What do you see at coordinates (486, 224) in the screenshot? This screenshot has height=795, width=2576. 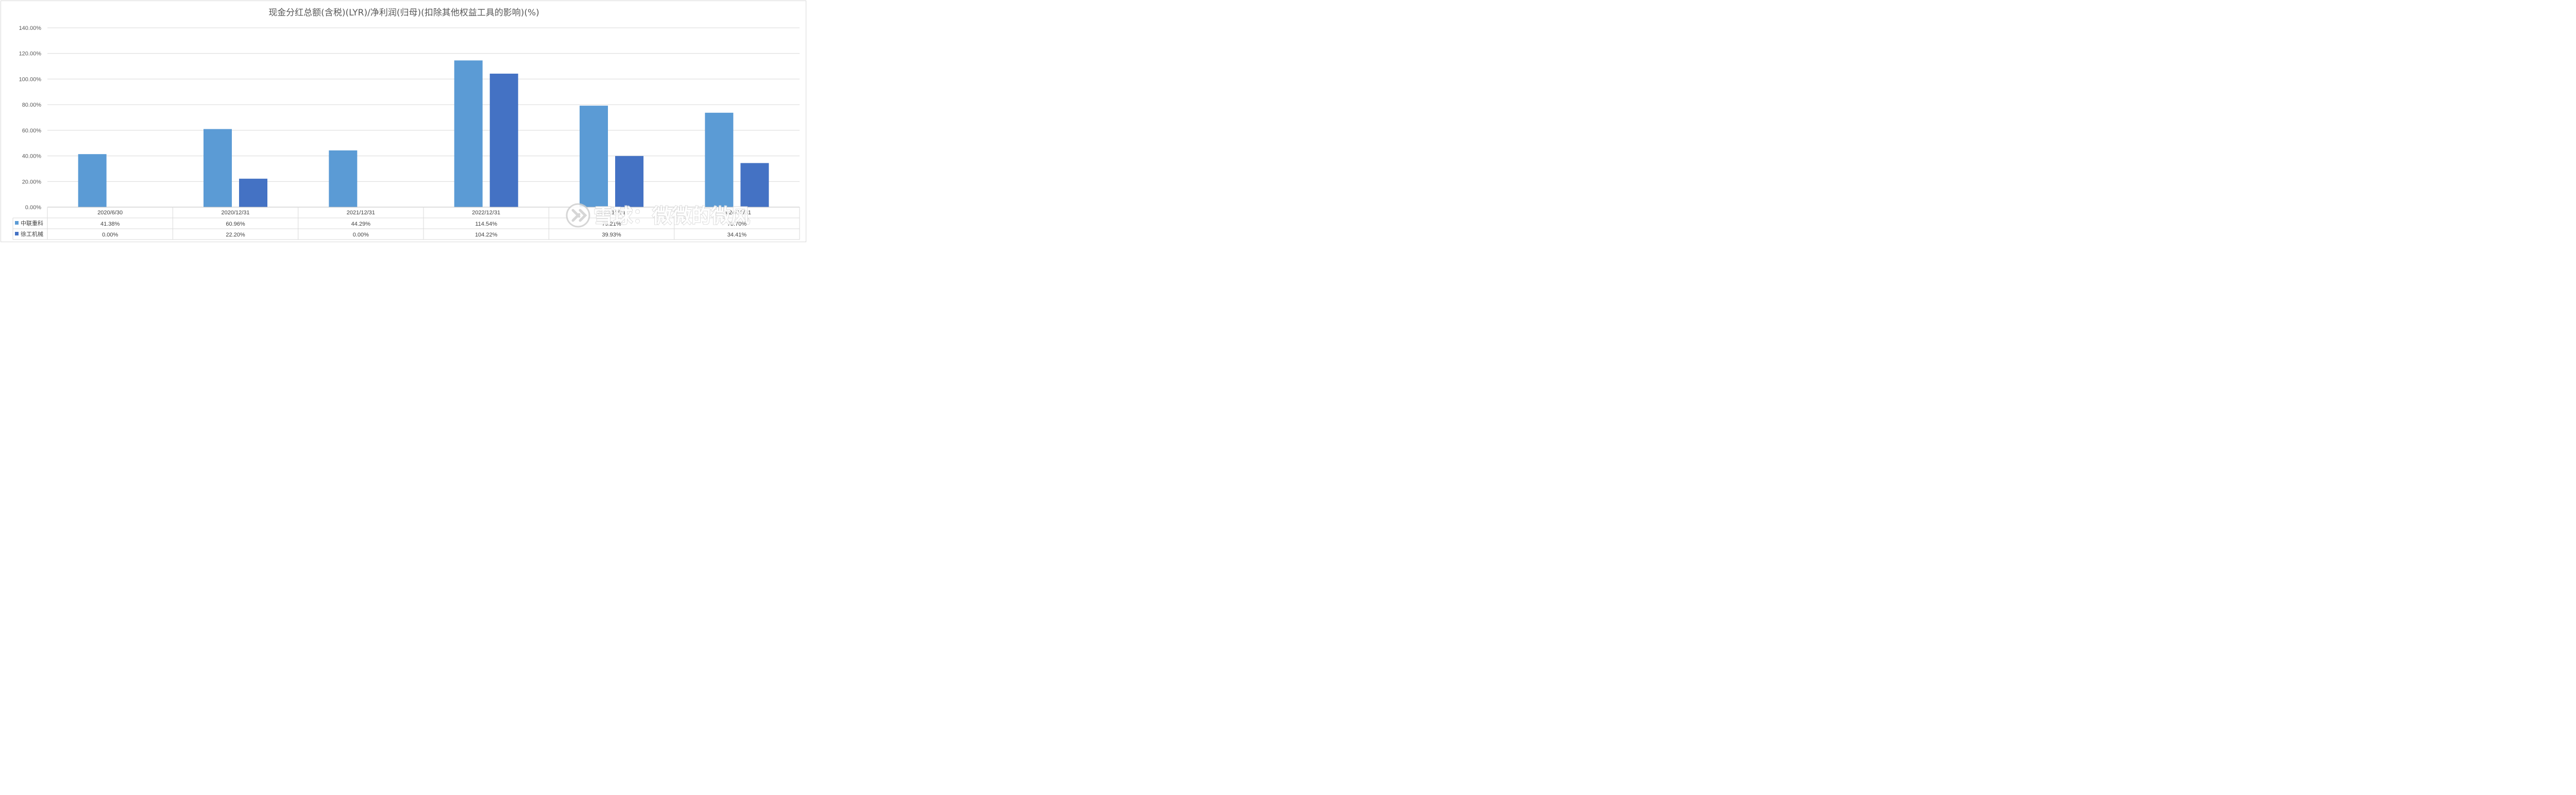 I see `data-label: 114.54%` at bounding box center [486, 224].